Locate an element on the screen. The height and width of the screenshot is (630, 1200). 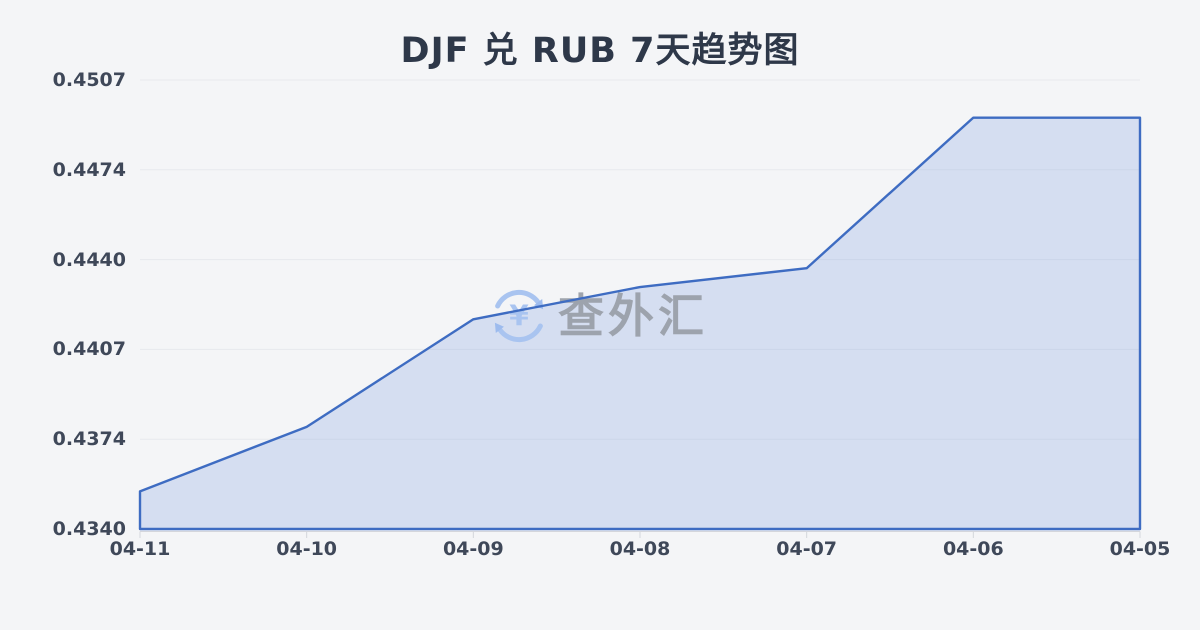
watermark-text: 查外汇 is located at coordinates (633, 316).